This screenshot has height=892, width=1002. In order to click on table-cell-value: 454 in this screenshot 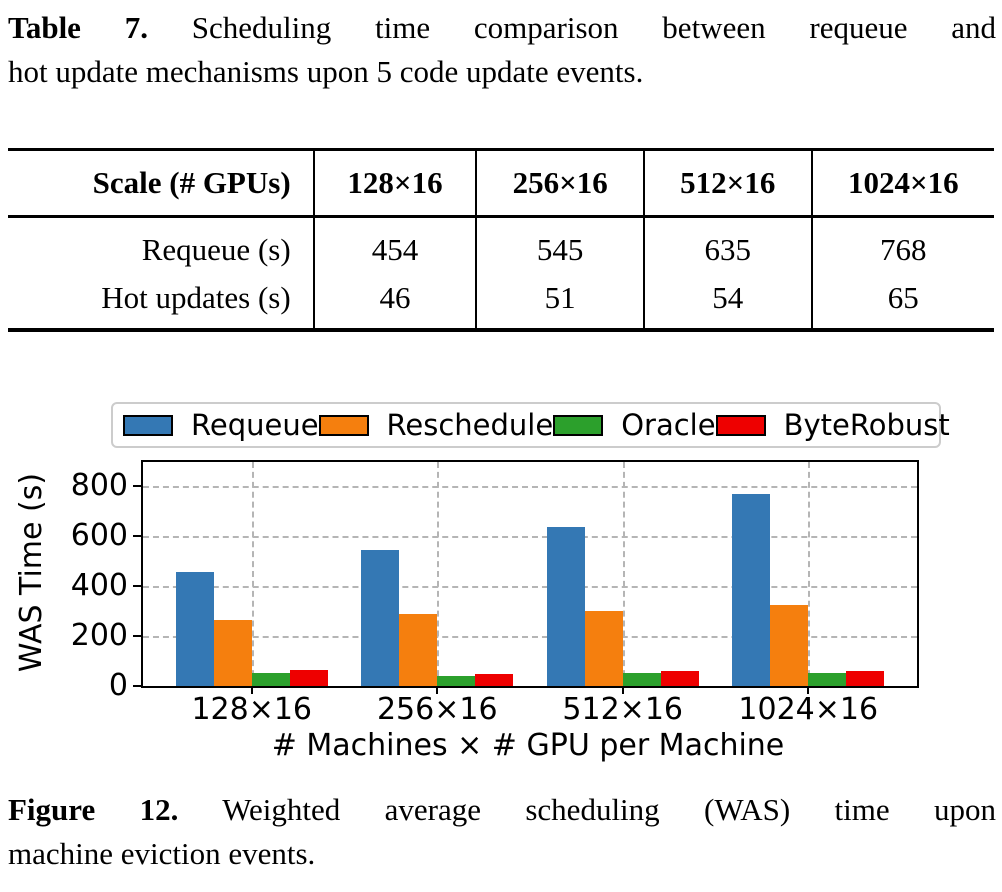, I will do `click(394, 245)`.